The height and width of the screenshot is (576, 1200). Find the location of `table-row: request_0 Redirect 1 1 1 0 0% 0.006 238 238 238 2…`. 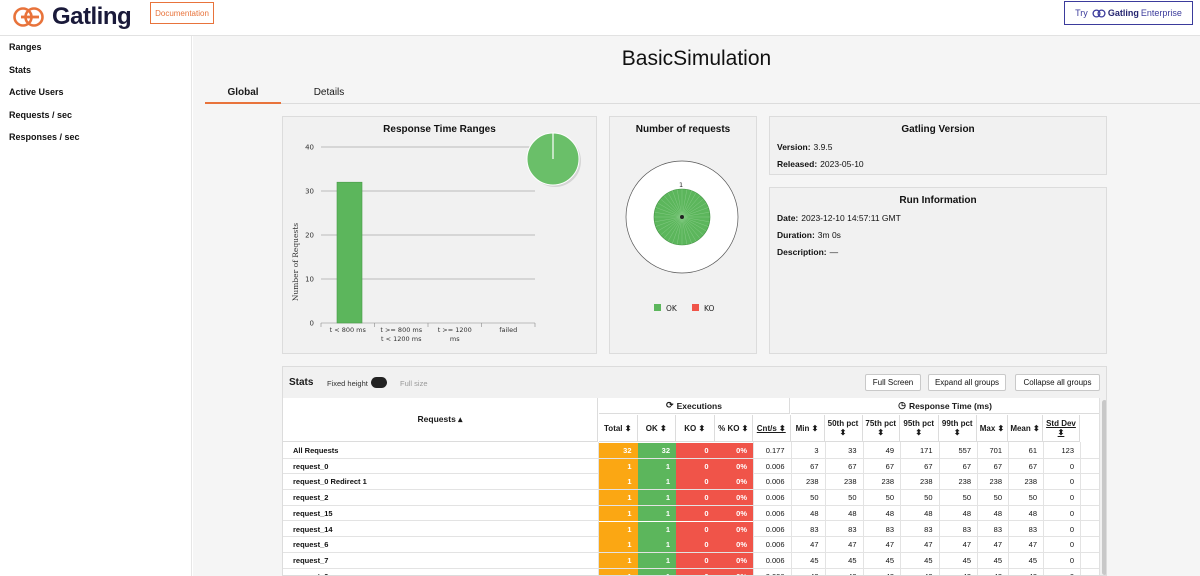

table-row: request_0 Redirect 1 1 1 0 0% 0.006 238 238 238 2… is located at coordinates (691, 482).